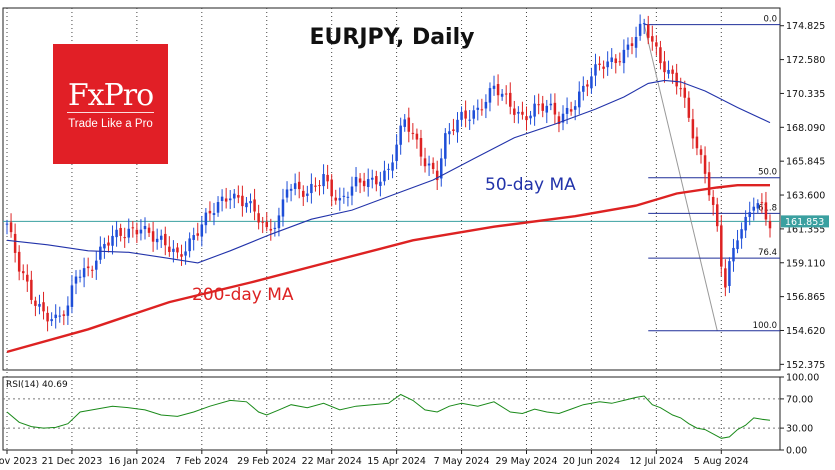  What do you see at coordinates (799, 399) in the screenshot?
I see `rsi-tick-label: 70.00` at bounding box center [799, 399].